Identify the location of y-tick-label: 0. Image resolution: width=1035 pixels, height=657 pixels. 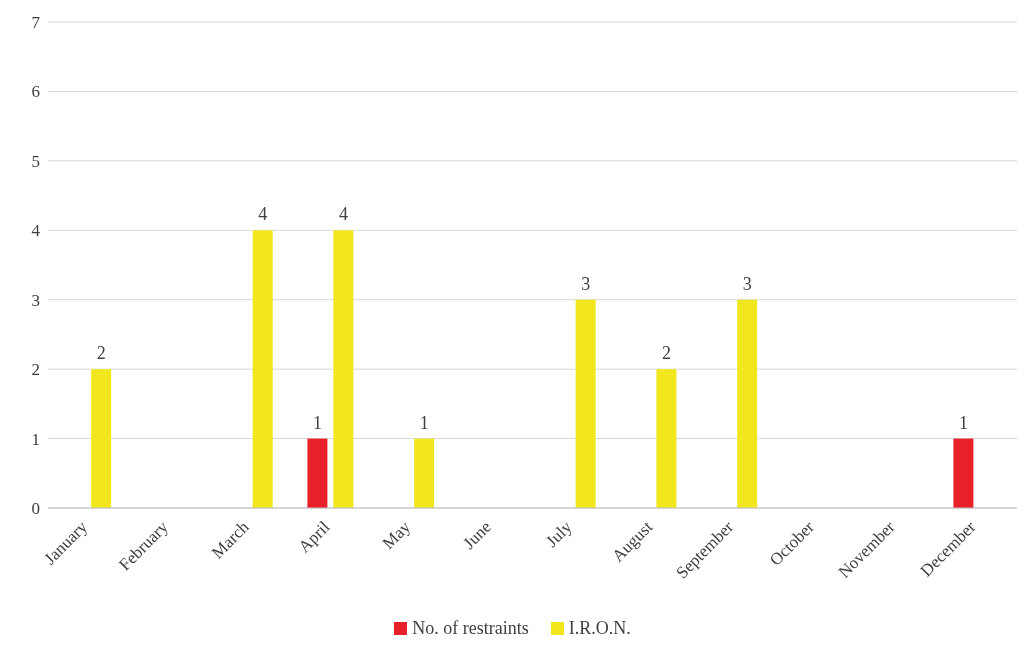
(35, 509).